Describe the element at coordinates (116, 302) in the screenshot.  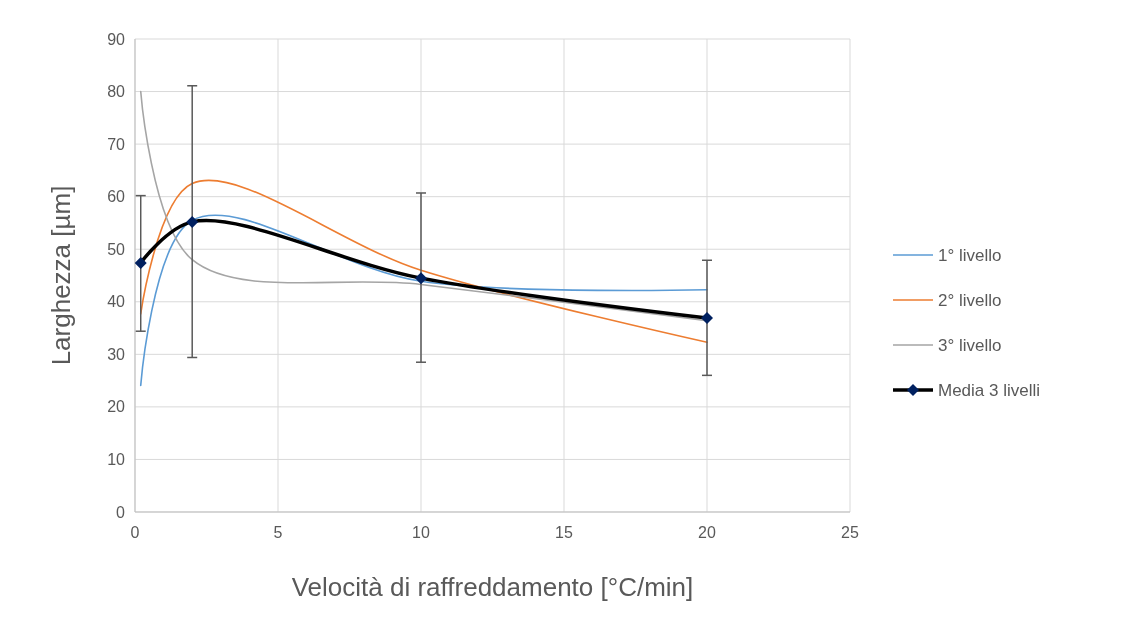
I see `y-tick-label: 40` at that location.